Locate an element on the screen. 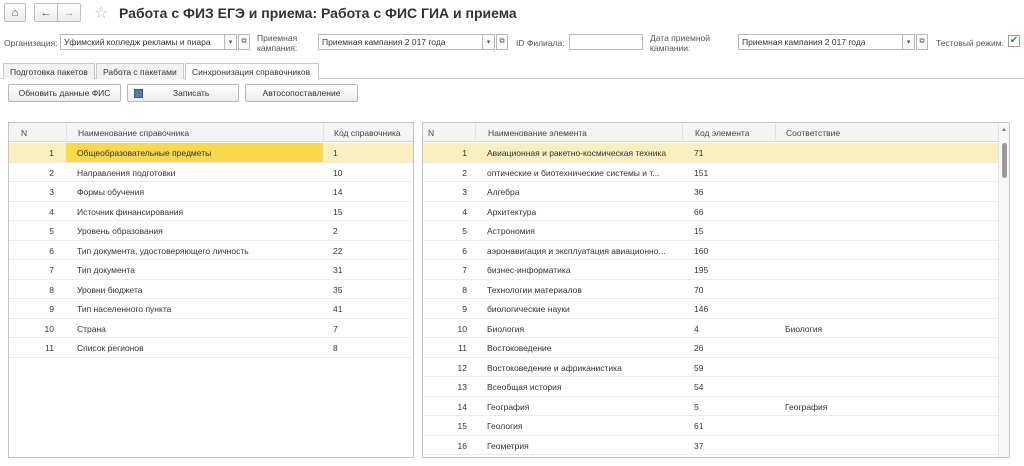  campaign-dropdown-button: ▾ is located at coordinates (489, 42).